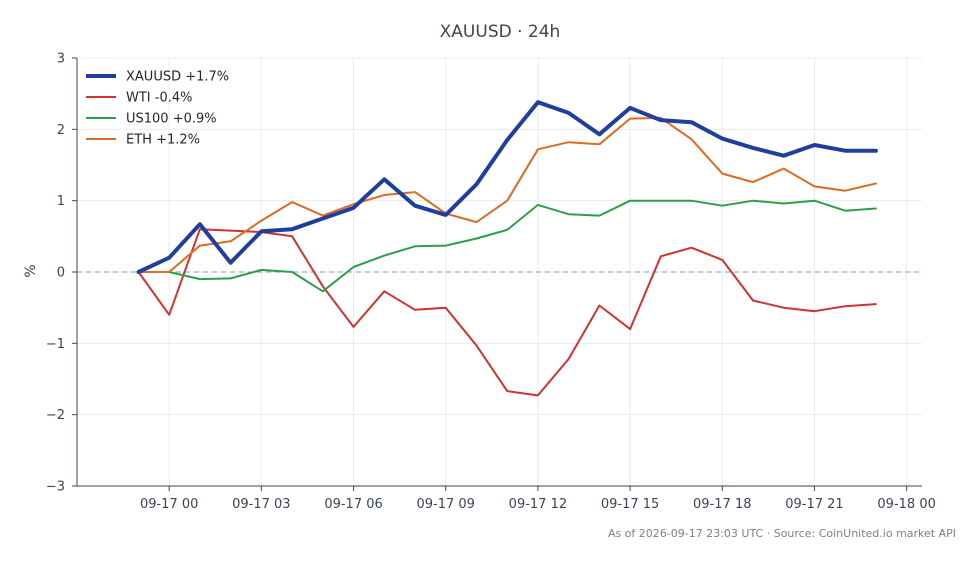 This screenshot has height=564, width=980. Describe the element at coordinates (353, 504) in the screenshot. I see `x-tick-label: 09-17 06` at that location.